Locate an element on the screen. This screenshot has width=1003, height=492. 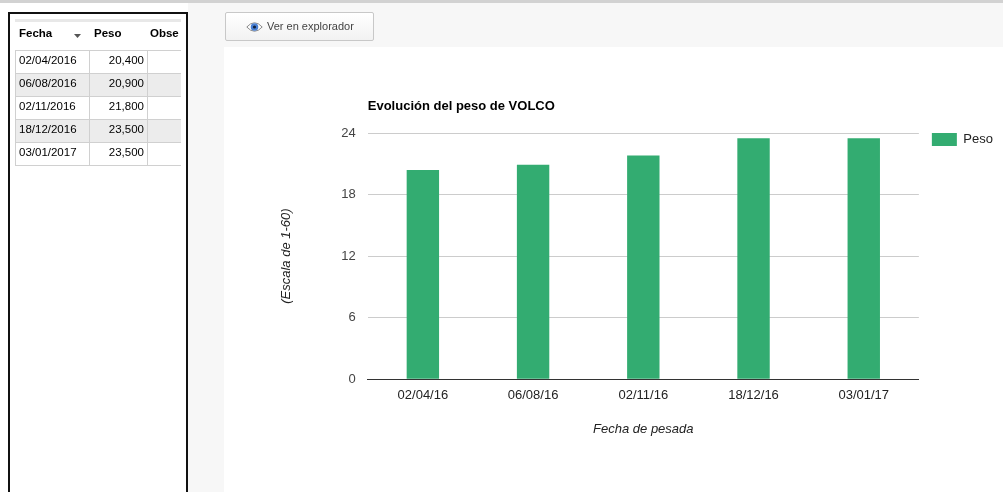
x-axis-title: Fecha de pesada is located at coordinates (643, 428).